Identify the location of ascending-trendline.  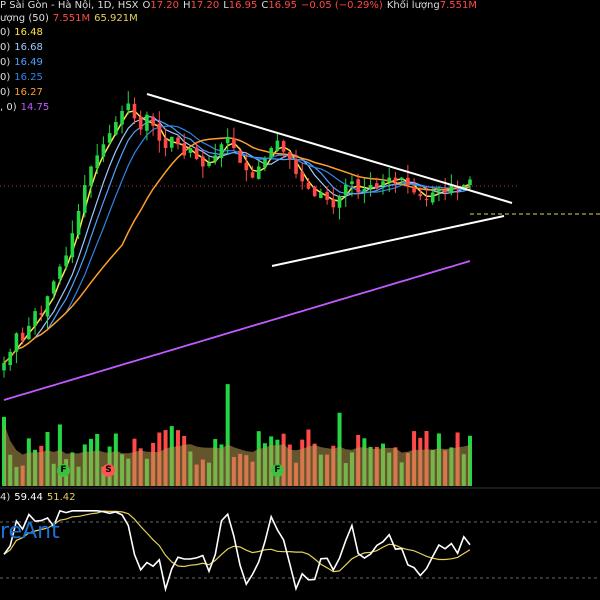
(388, 241).